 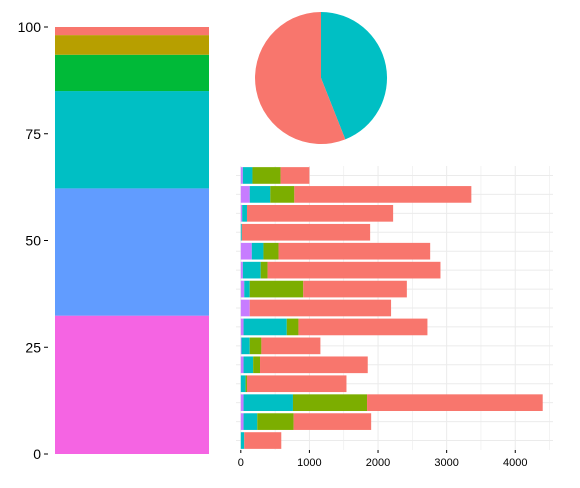 I want to click on x-tick-label: 1000, so click(x=309, y=463).